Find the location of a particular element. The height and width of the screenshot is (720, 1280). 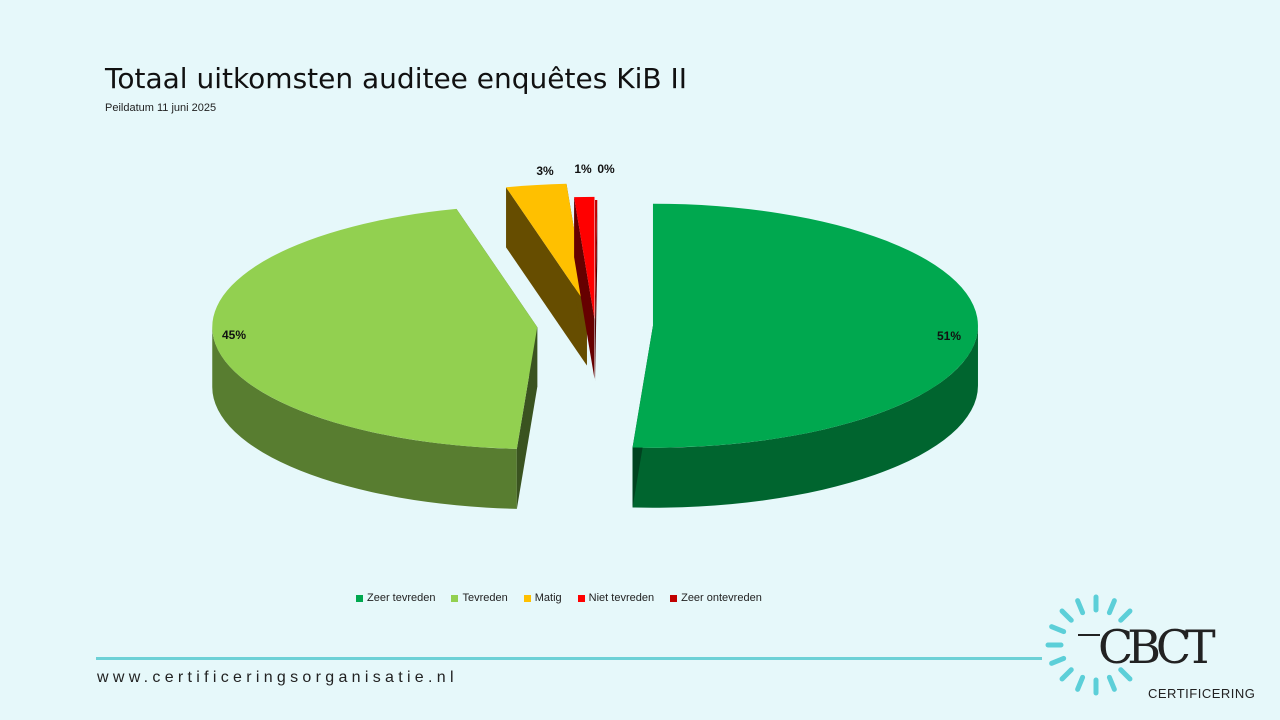

data-label: 45% is located at coordinates (234, 335).